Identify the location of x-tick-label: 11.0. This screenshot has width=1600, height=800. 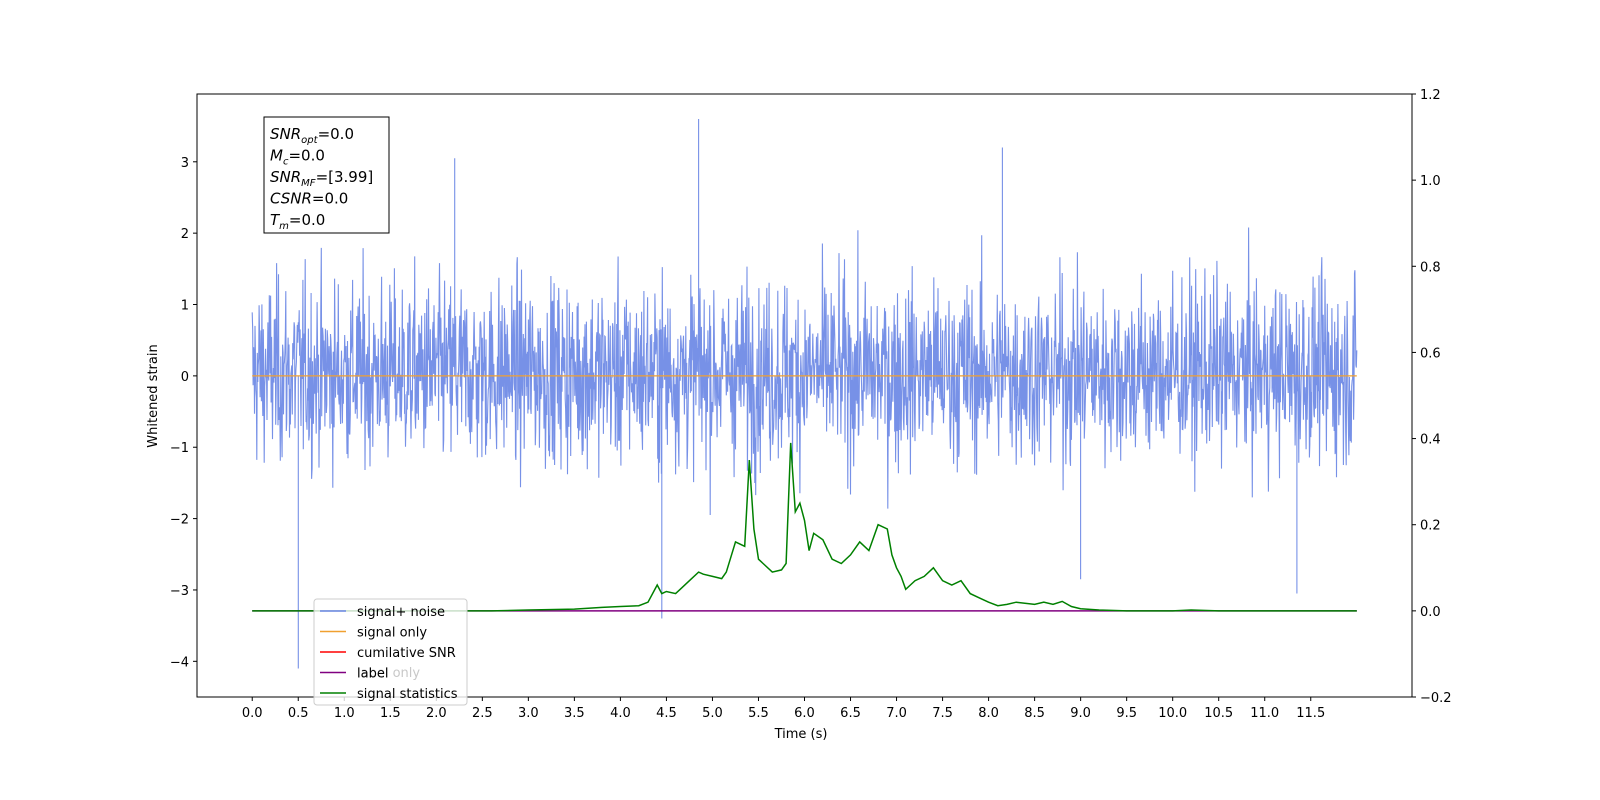
(1264, 713).